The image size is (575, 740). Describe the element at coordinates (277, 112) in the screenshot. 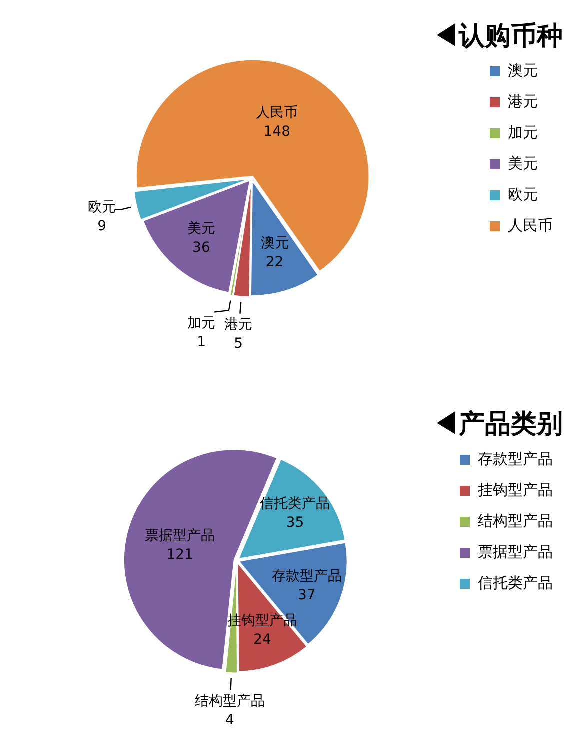

I see `slice-label: 人民币` at that location.